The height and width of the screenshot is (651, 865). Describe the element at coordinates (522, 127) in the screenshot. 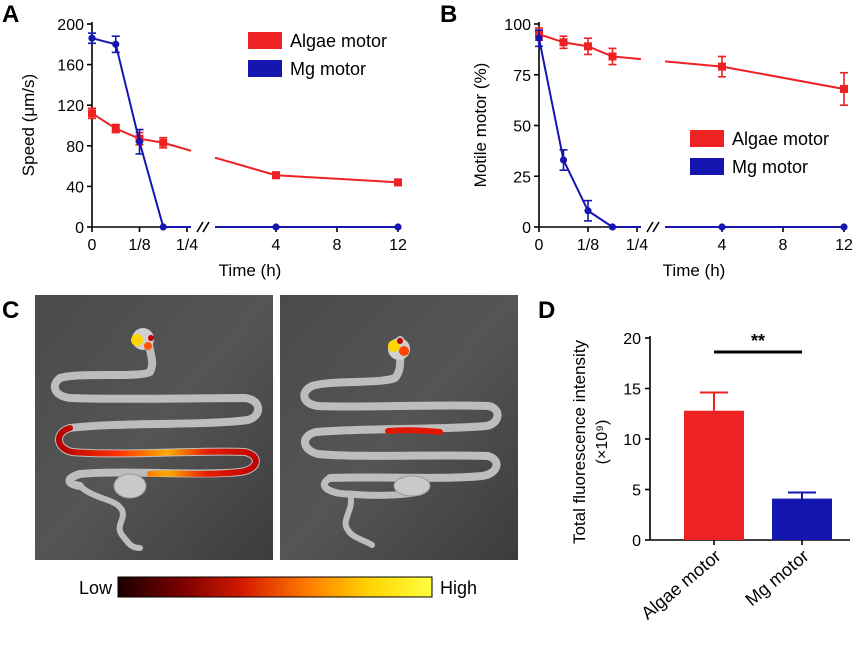

I see `y-tick-label: 50` at that location.